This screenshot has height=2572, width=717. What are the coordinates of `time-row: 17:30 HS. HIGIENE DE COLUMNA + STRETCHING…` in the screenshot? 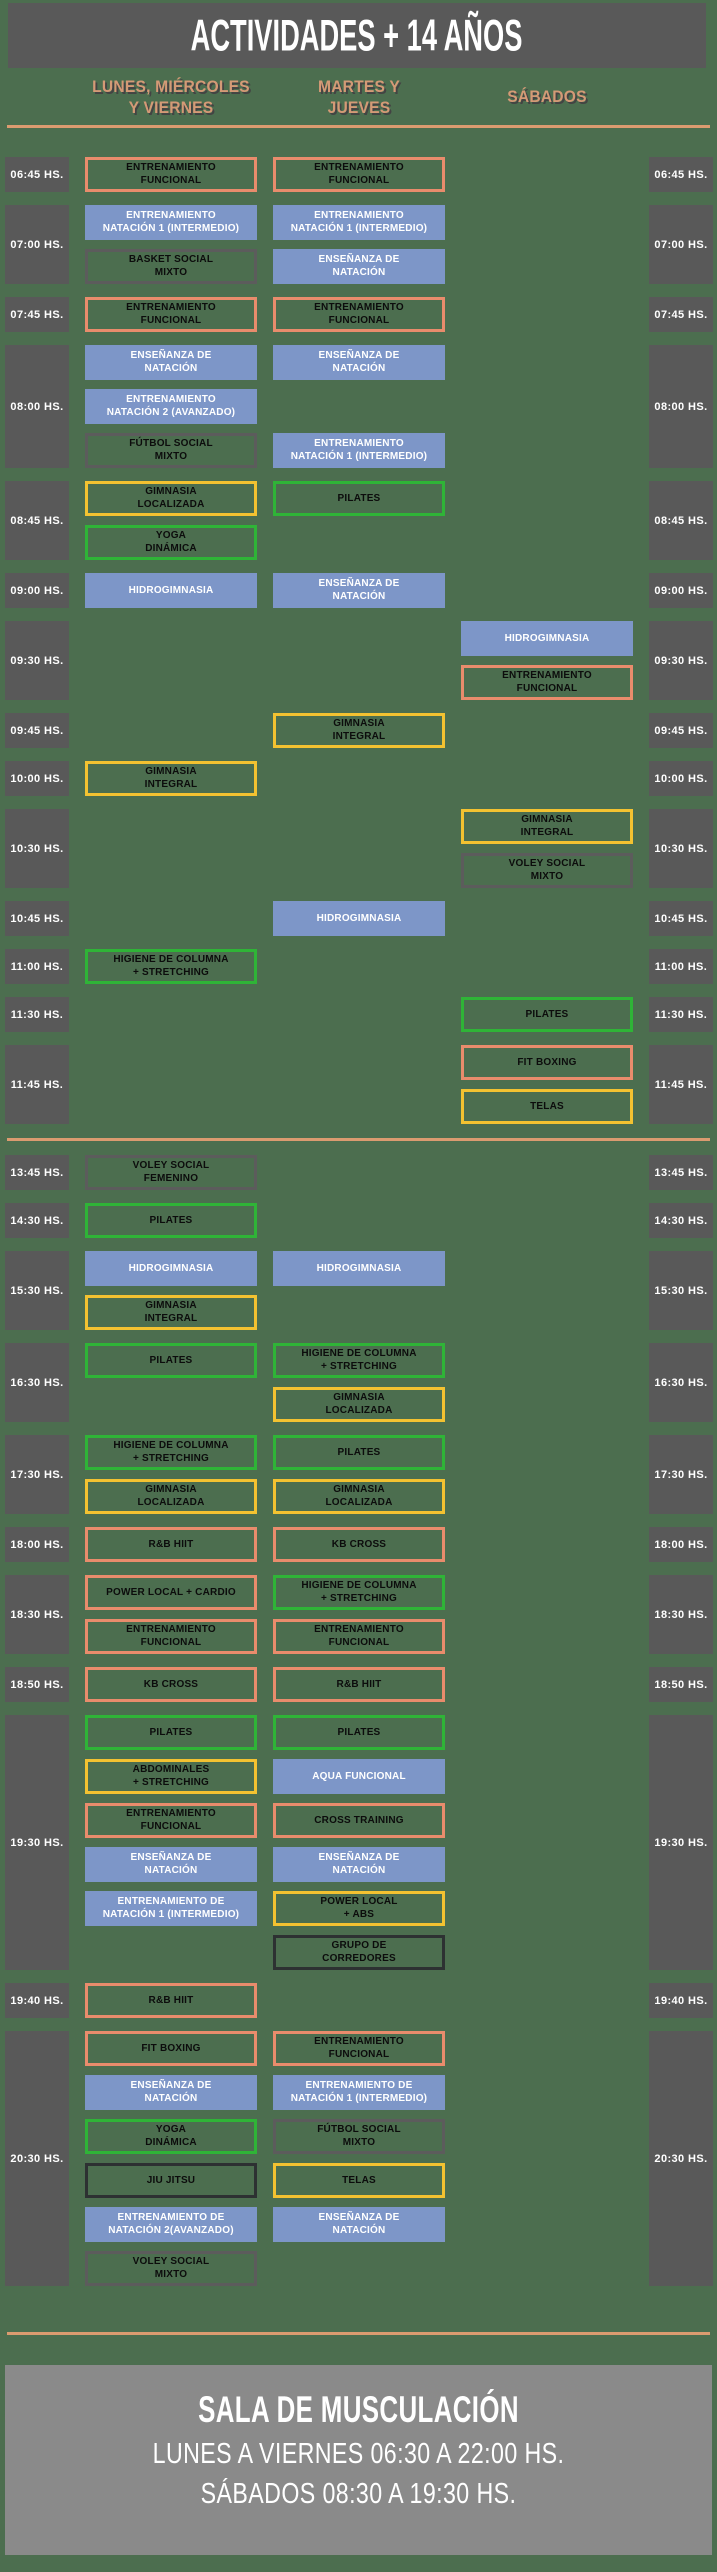 It's located at (359, 1475).